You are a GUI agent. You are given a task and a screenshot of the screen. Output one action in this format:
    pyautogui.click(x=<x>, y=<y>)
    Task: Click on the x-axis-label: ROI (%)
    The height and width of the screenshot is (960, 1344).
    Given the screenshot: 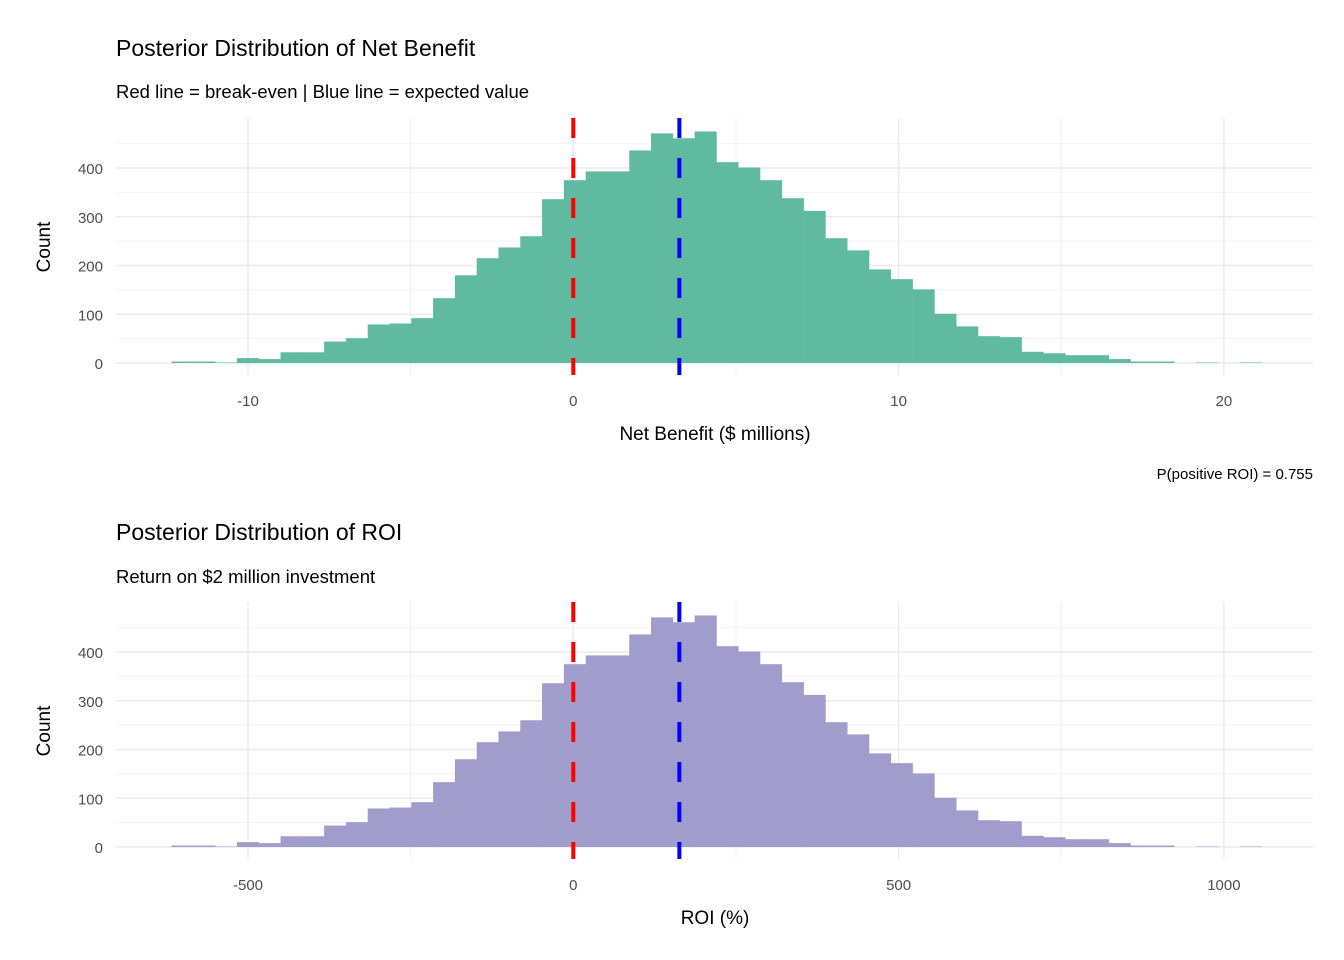 What is the action you would take?
    pyautogui.click(x=715, y=918)
    